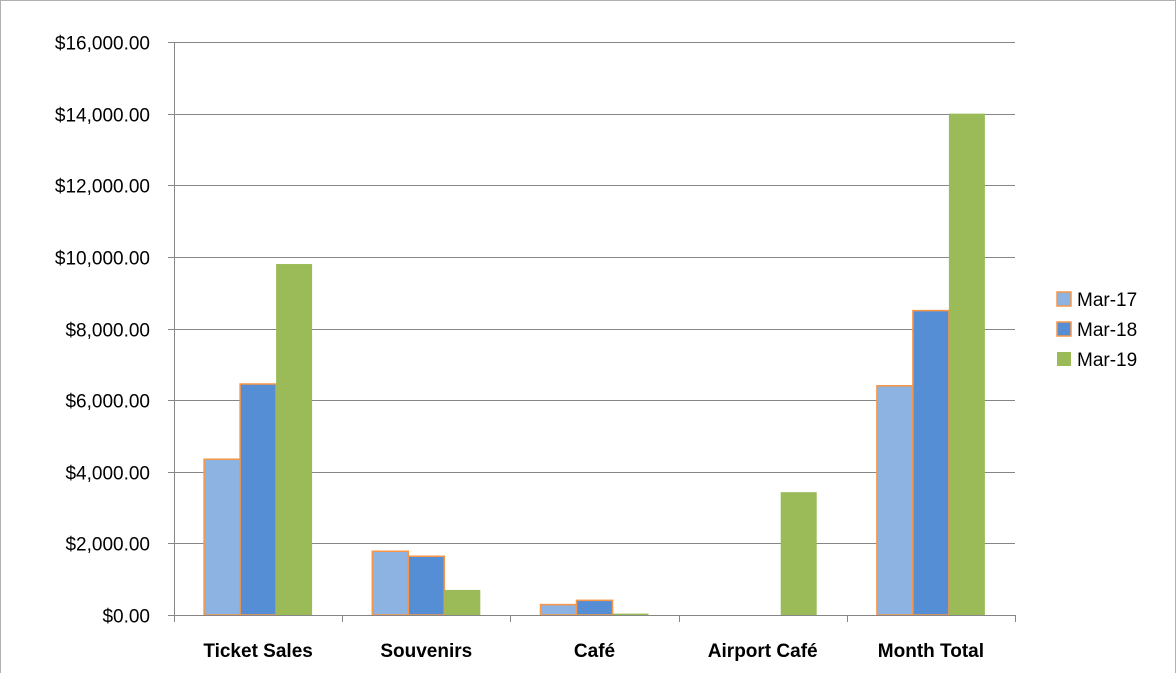 The width and height of the screenshot is (1176, 674). I want to click on legend: Mar-17 Mar-18 Mar-19, so click(1096, 330).